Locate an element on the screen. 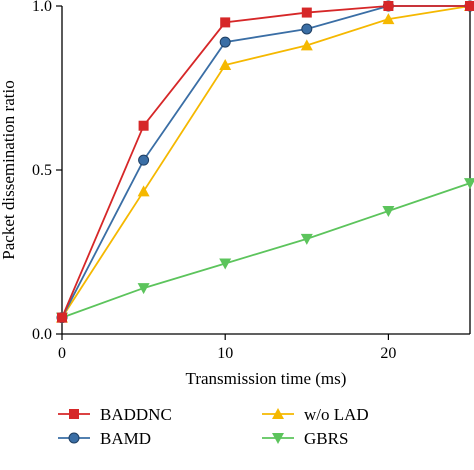  legend-item-bamd: BAMD is located at coordinates (104, 438).